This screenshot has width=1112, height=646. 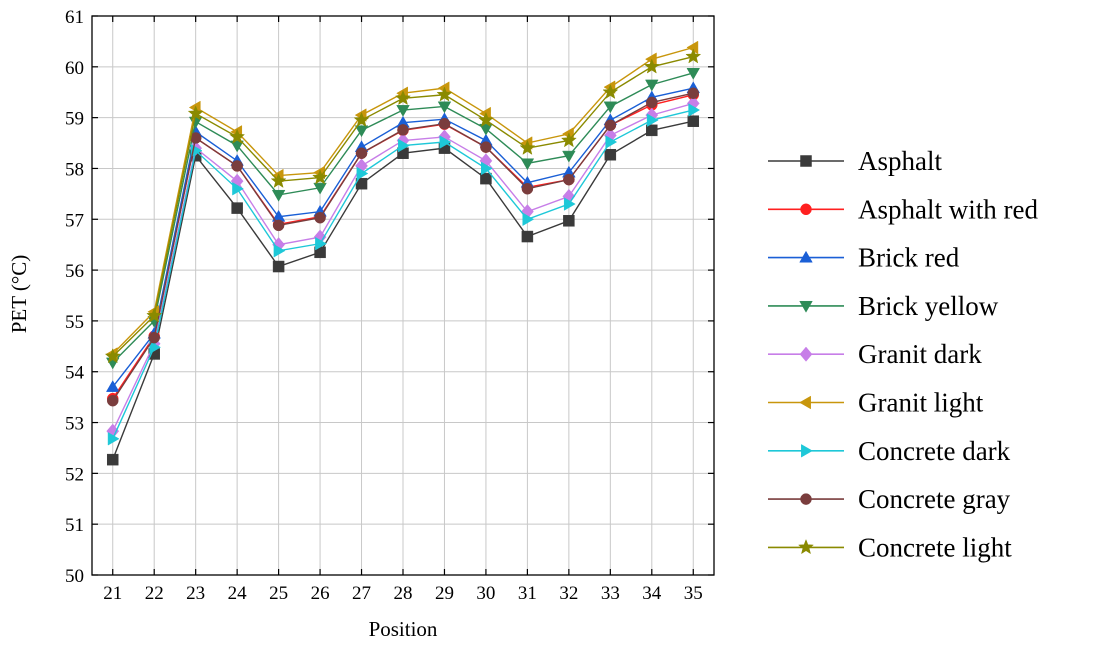 What do you see at coordinates (934, 499) in the screenshot?
I see `legend-label: Concrete gray` at bounding box center [934, 499].